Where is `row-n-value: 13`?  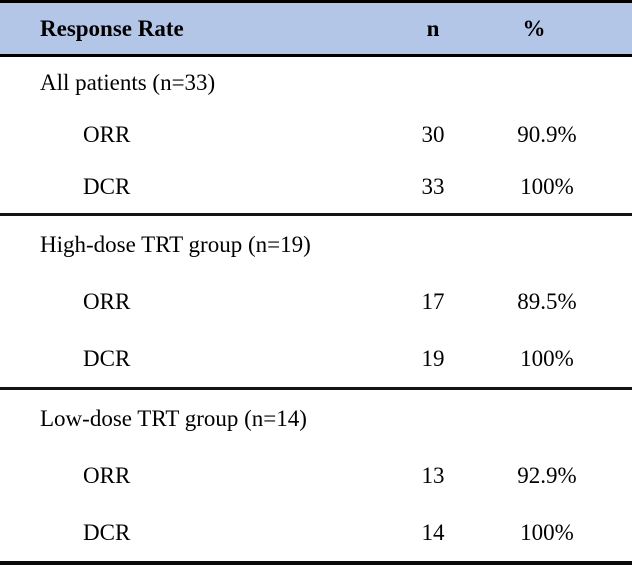
row-n-value: 13 is located at coordinates (433, 475).